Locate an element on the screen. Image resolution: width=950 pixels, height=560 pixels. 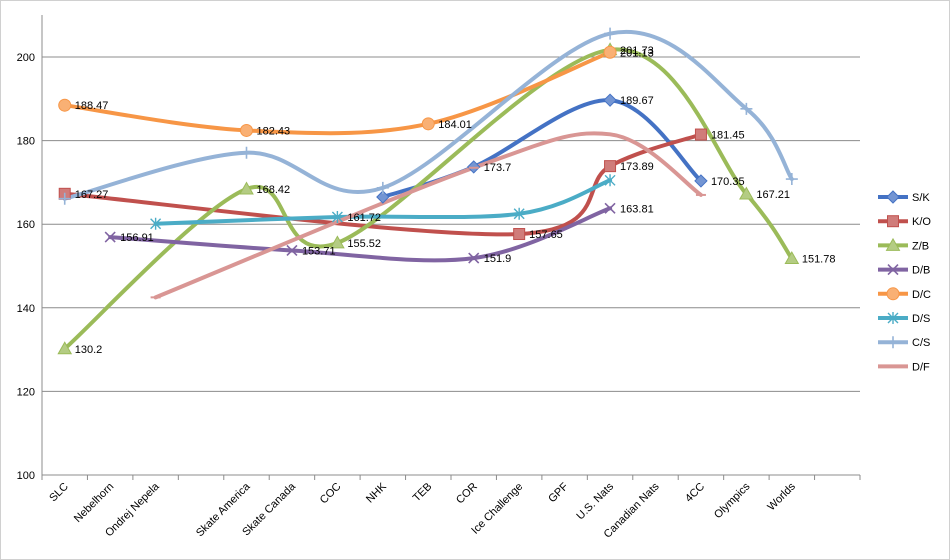
legend-marker-d-s is located at coordinates (893, 318).